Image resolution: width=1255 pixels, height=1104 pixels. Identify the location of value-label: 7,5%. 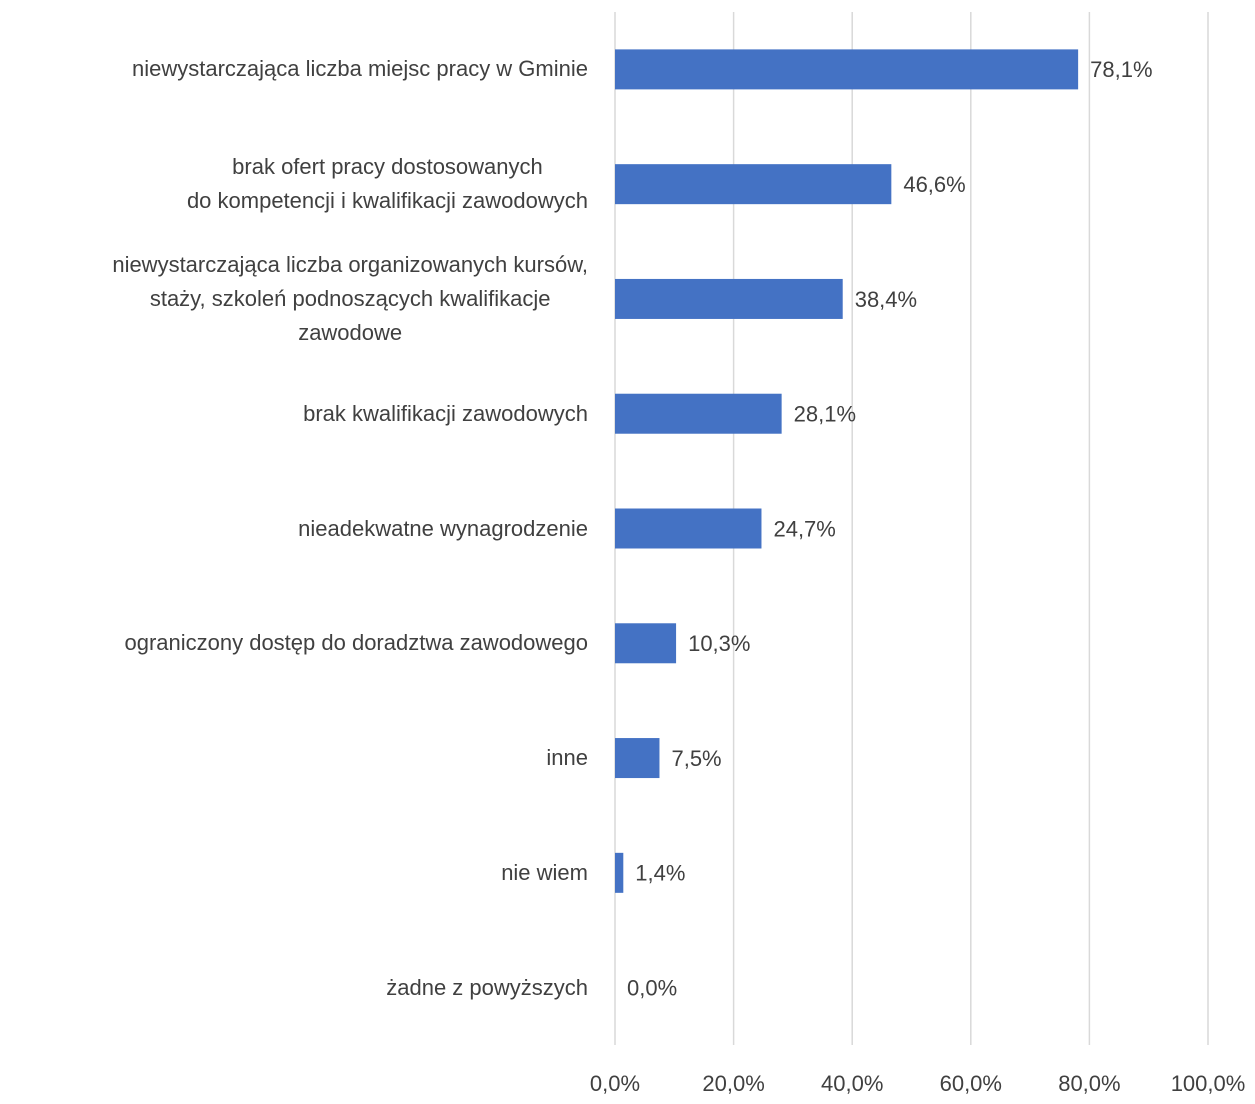
(696, 758).